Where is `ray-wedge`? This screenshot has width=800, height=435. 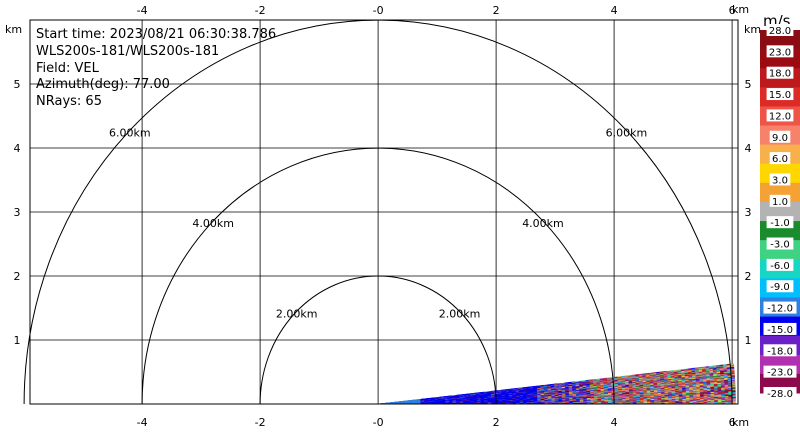
ray-wedge is located at coordinates (557, 384).